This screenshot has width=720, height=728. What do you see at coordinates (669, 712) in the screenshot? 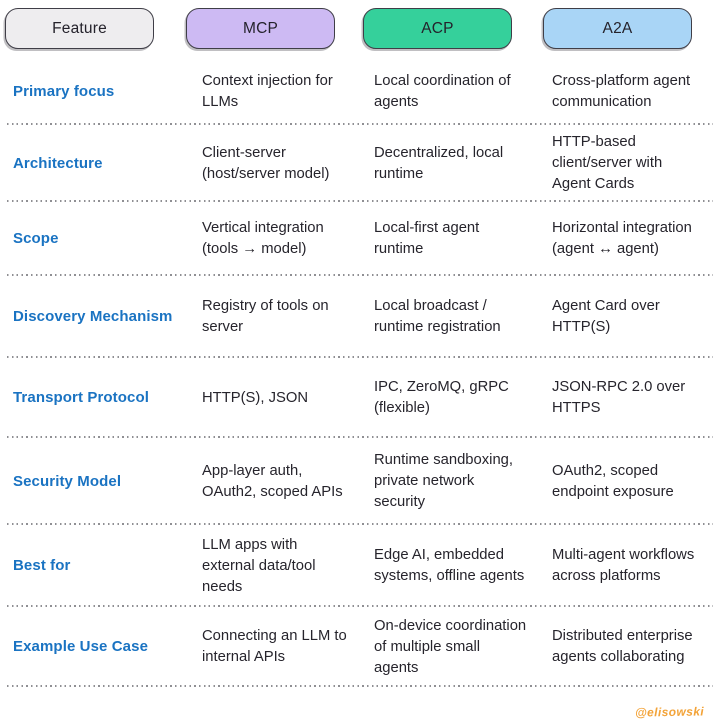
I see `author-watermark: @elisowski` at bounding box center [669, 712].